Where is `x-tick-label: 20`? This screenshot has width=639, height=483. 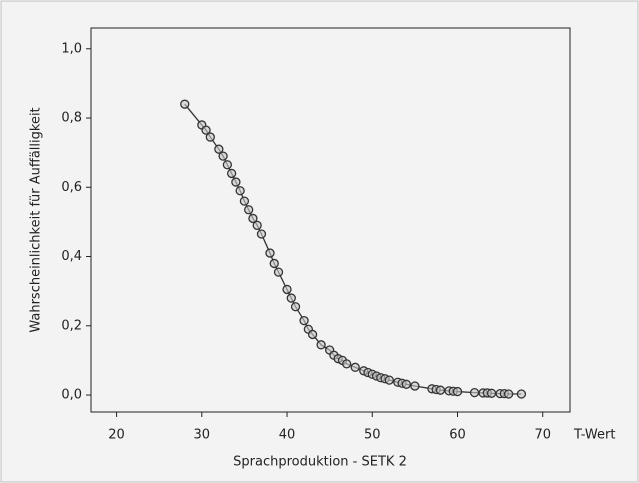 x-tick-label: 20 is located at coordinates (116, 435).